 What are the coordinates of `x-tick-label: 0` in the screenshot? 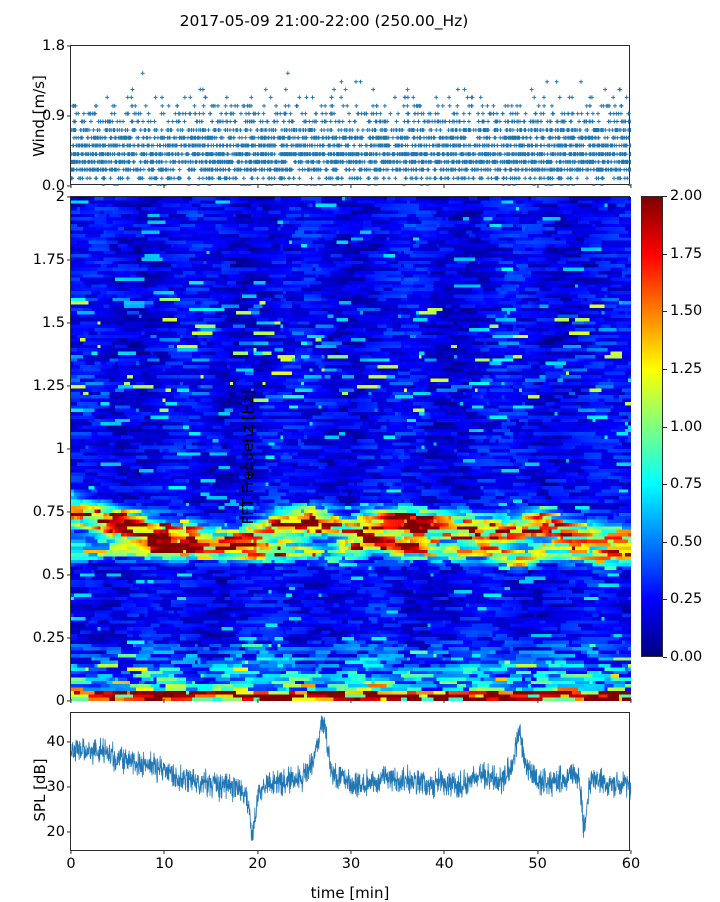 It's located at (71, 864).